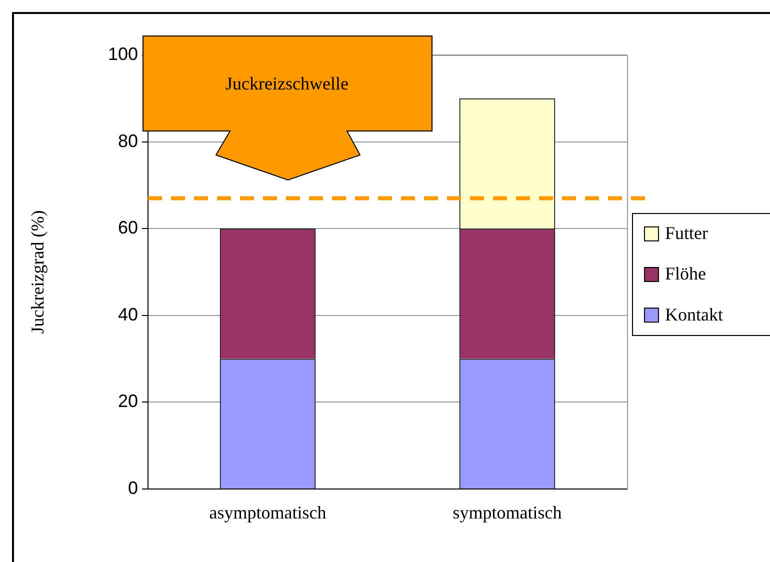  I want to click on y-tick-label: 0, so click(133, 488).